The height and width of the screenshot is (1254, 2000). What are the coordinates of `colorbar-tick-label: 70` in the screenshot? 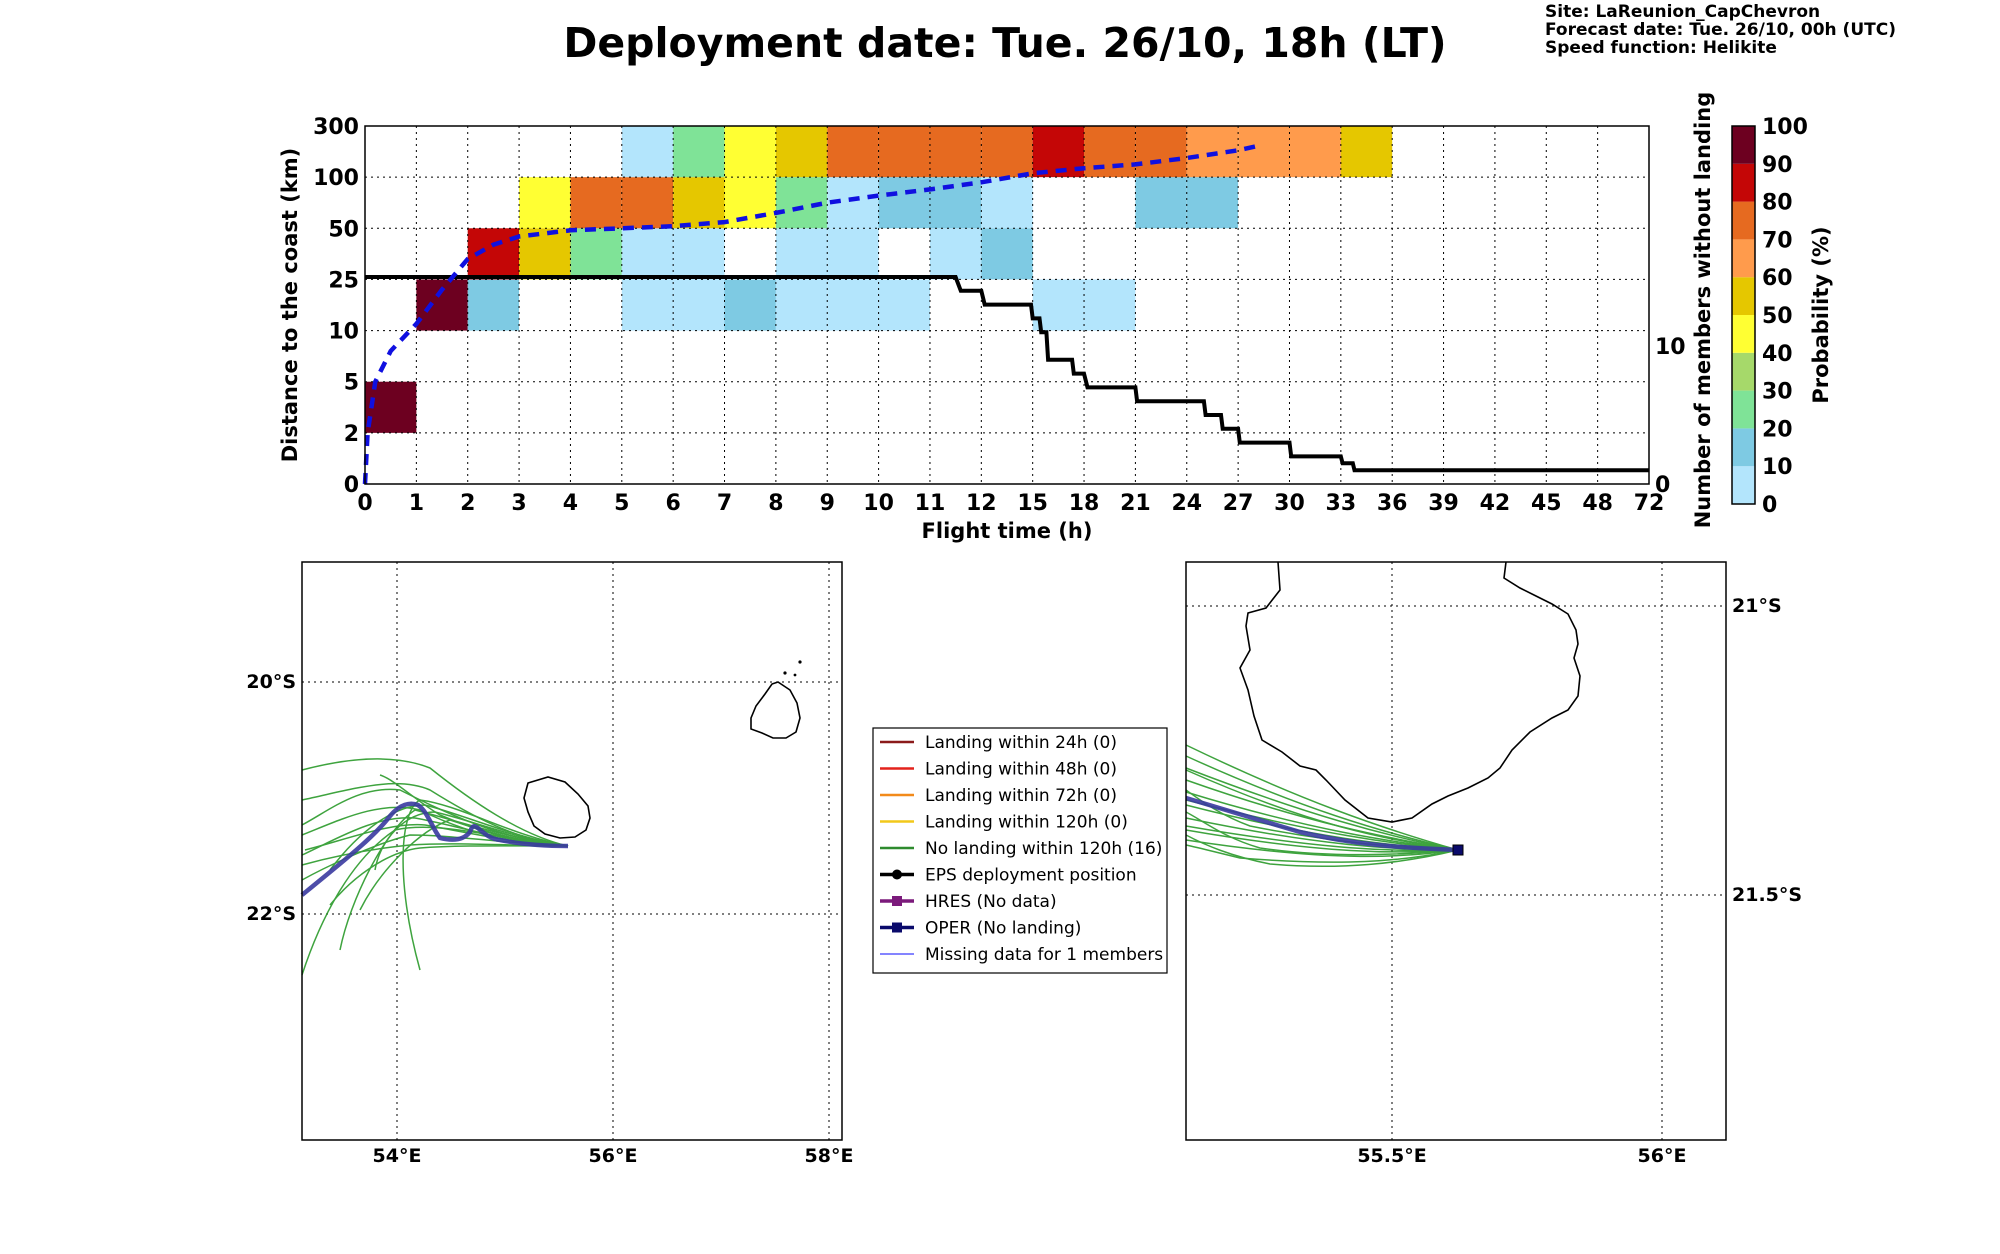 It's located at (1777, 240).